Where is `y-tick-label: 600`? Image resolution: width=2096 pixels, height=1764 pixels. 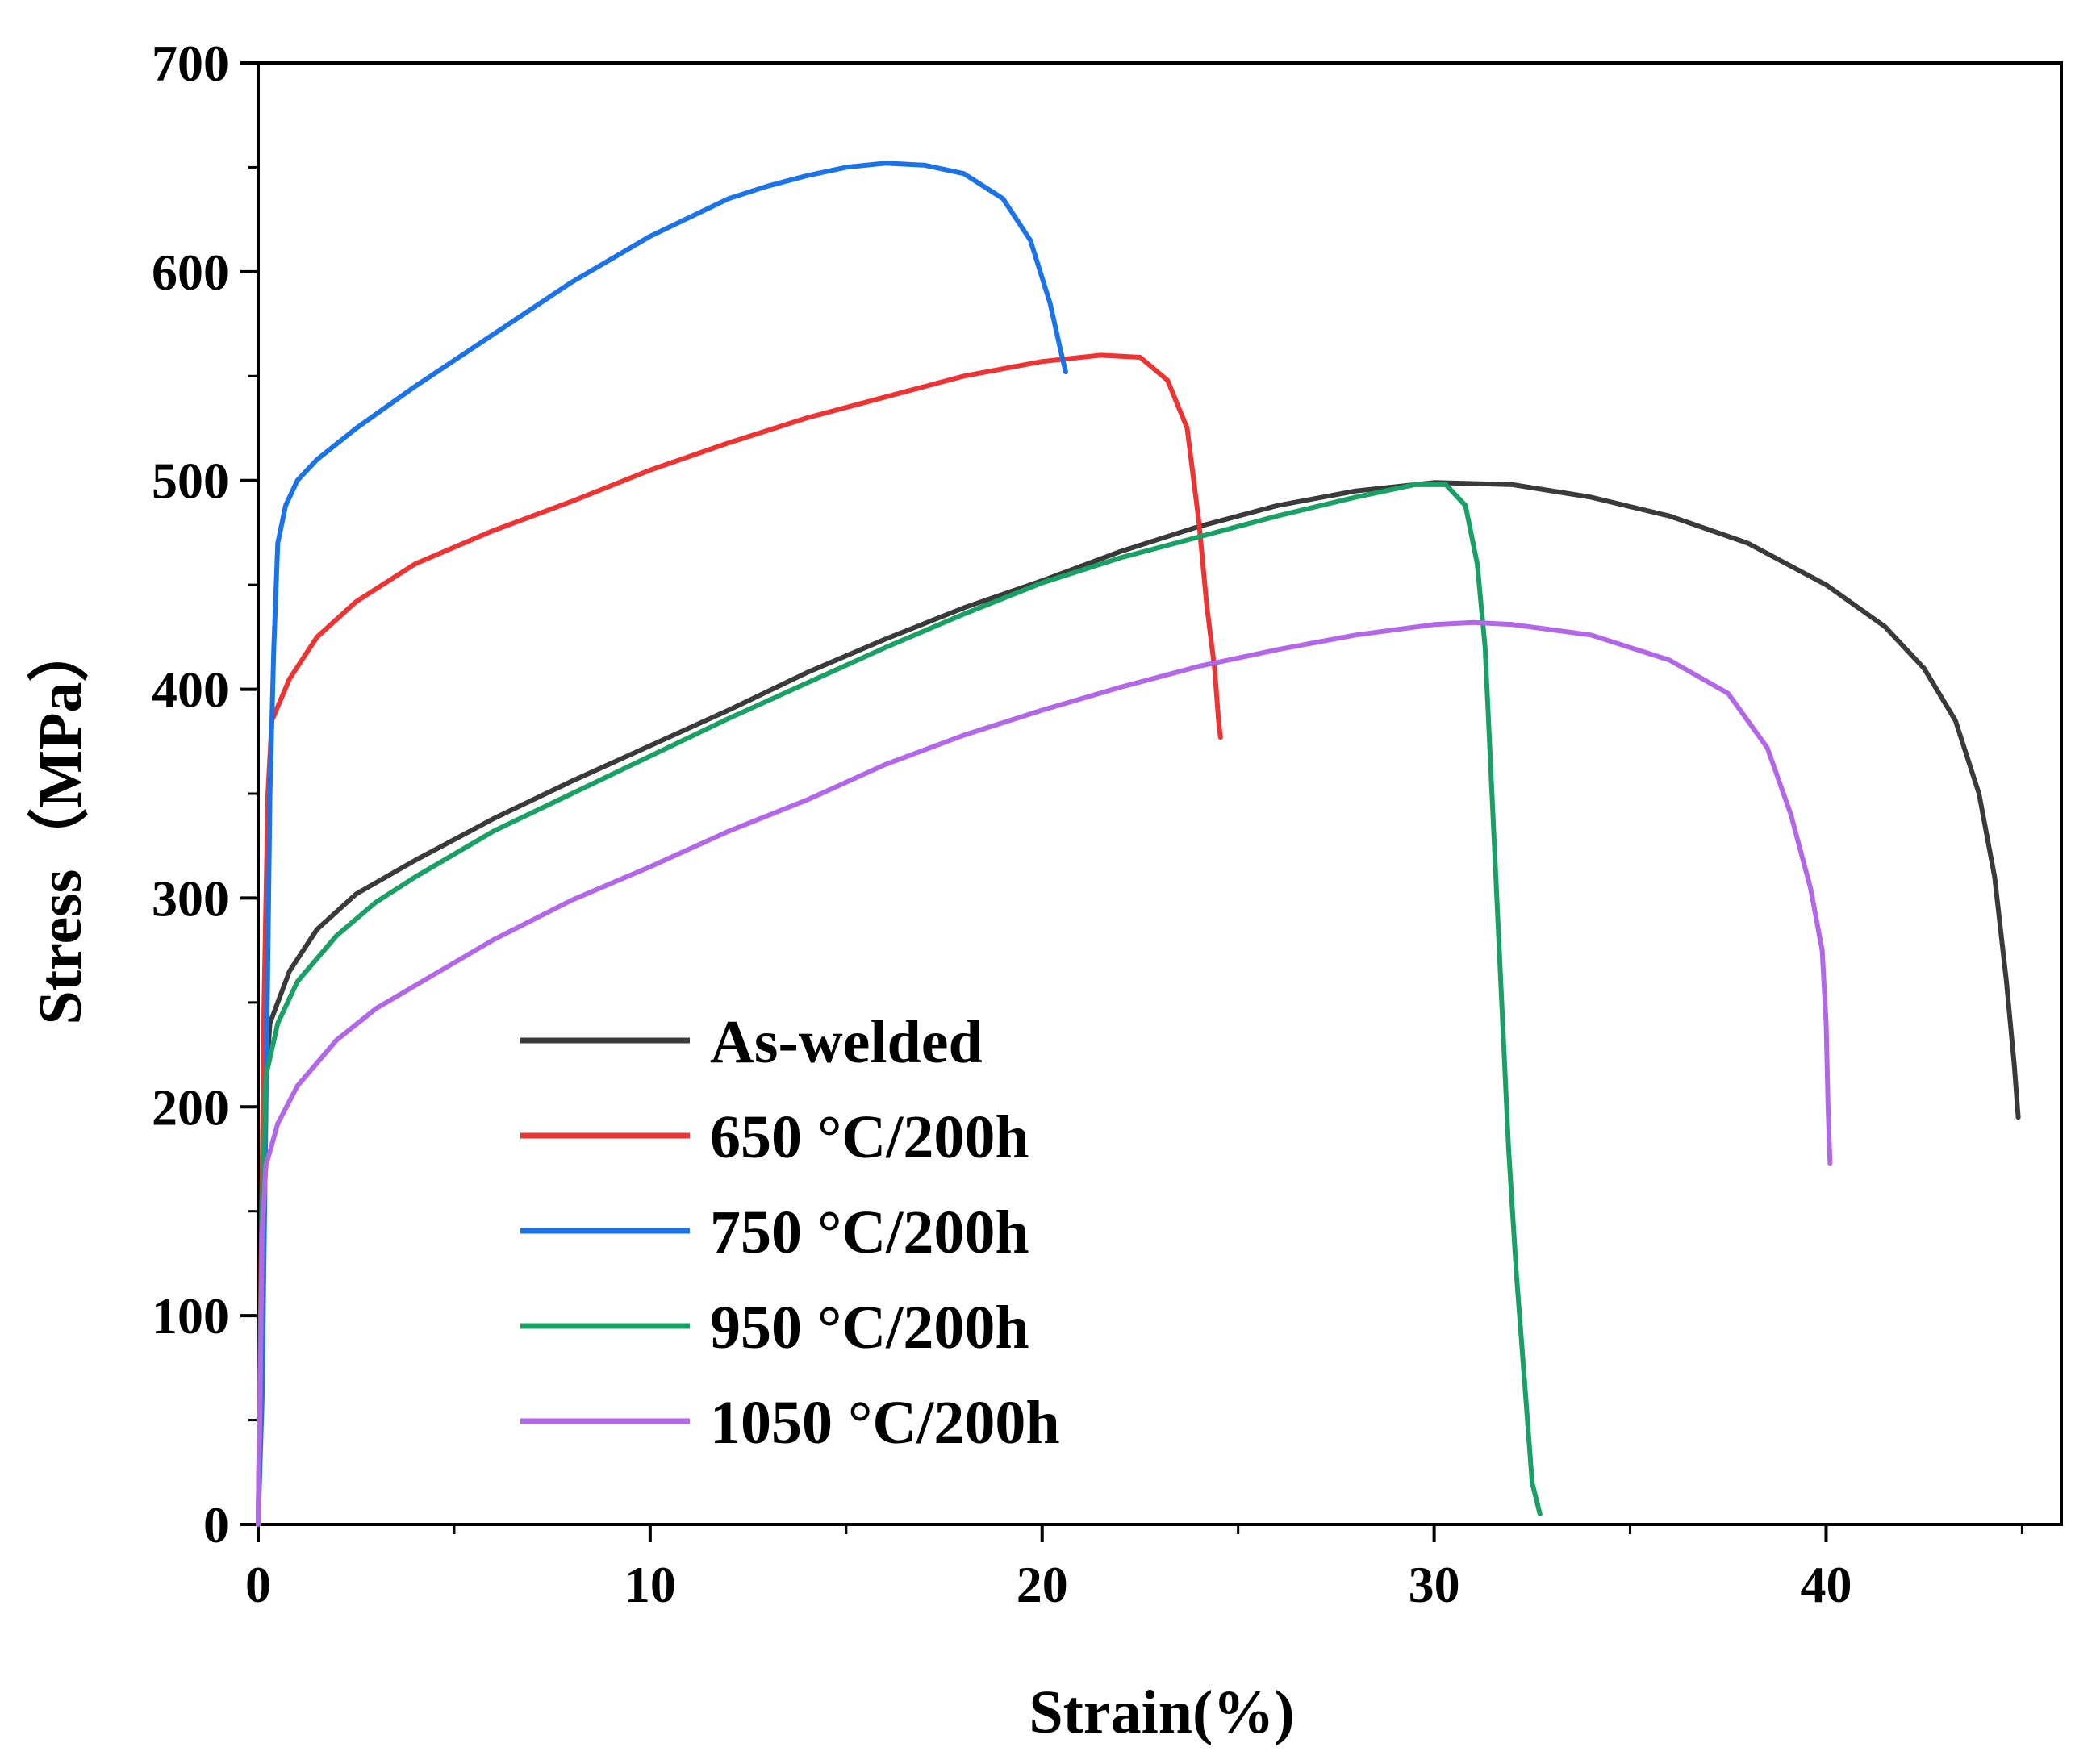
y-tick-label: 600 is located at coordinates (191, 272).